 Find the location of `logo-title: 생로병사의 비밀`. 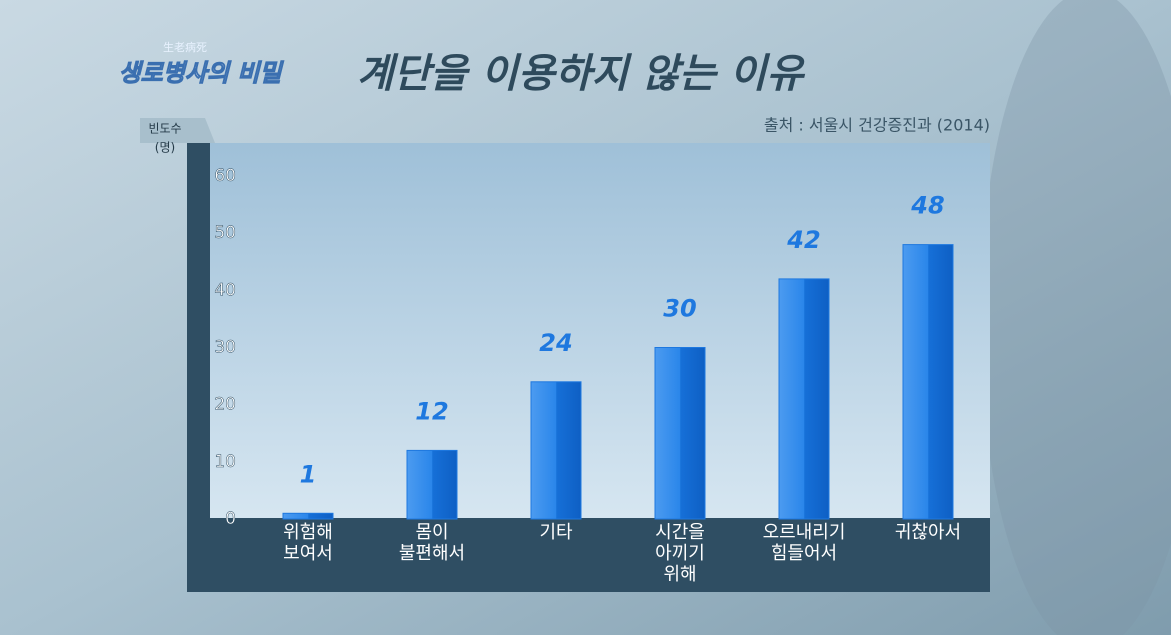

logo-title: 생로병사의 비밀 is located at coordinates (202, 73).